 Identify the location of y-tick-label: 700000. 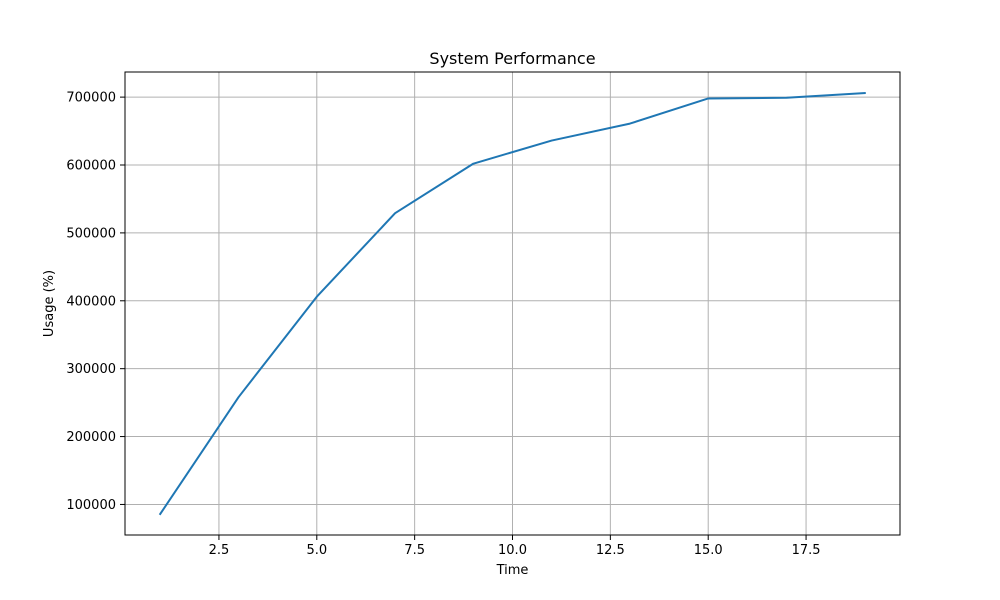
(91, 98).